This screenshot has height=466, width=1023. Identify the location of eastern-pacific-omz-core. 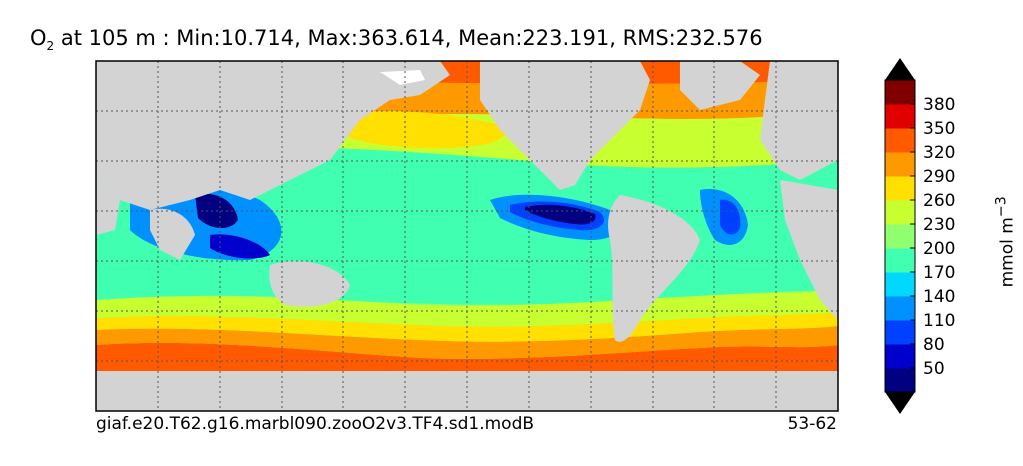
(560, 214).